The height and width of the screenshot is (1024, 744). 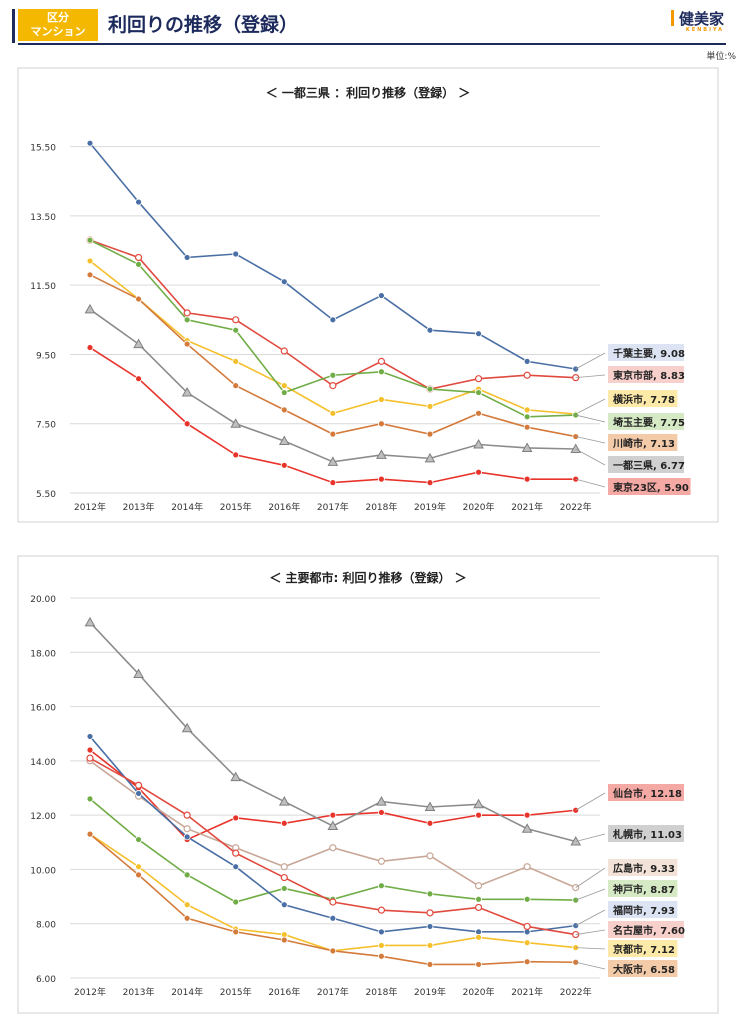 I want to click on x-tick-label: 2017年, so click(x=333, y=507).